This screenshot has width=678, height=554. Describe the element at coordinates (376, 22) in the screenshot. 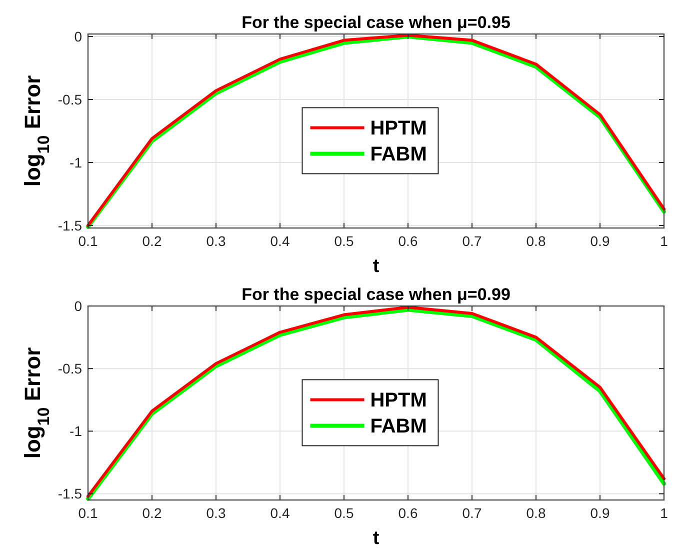

I see `chart-title: For the special case when μ=0.95` at that location.